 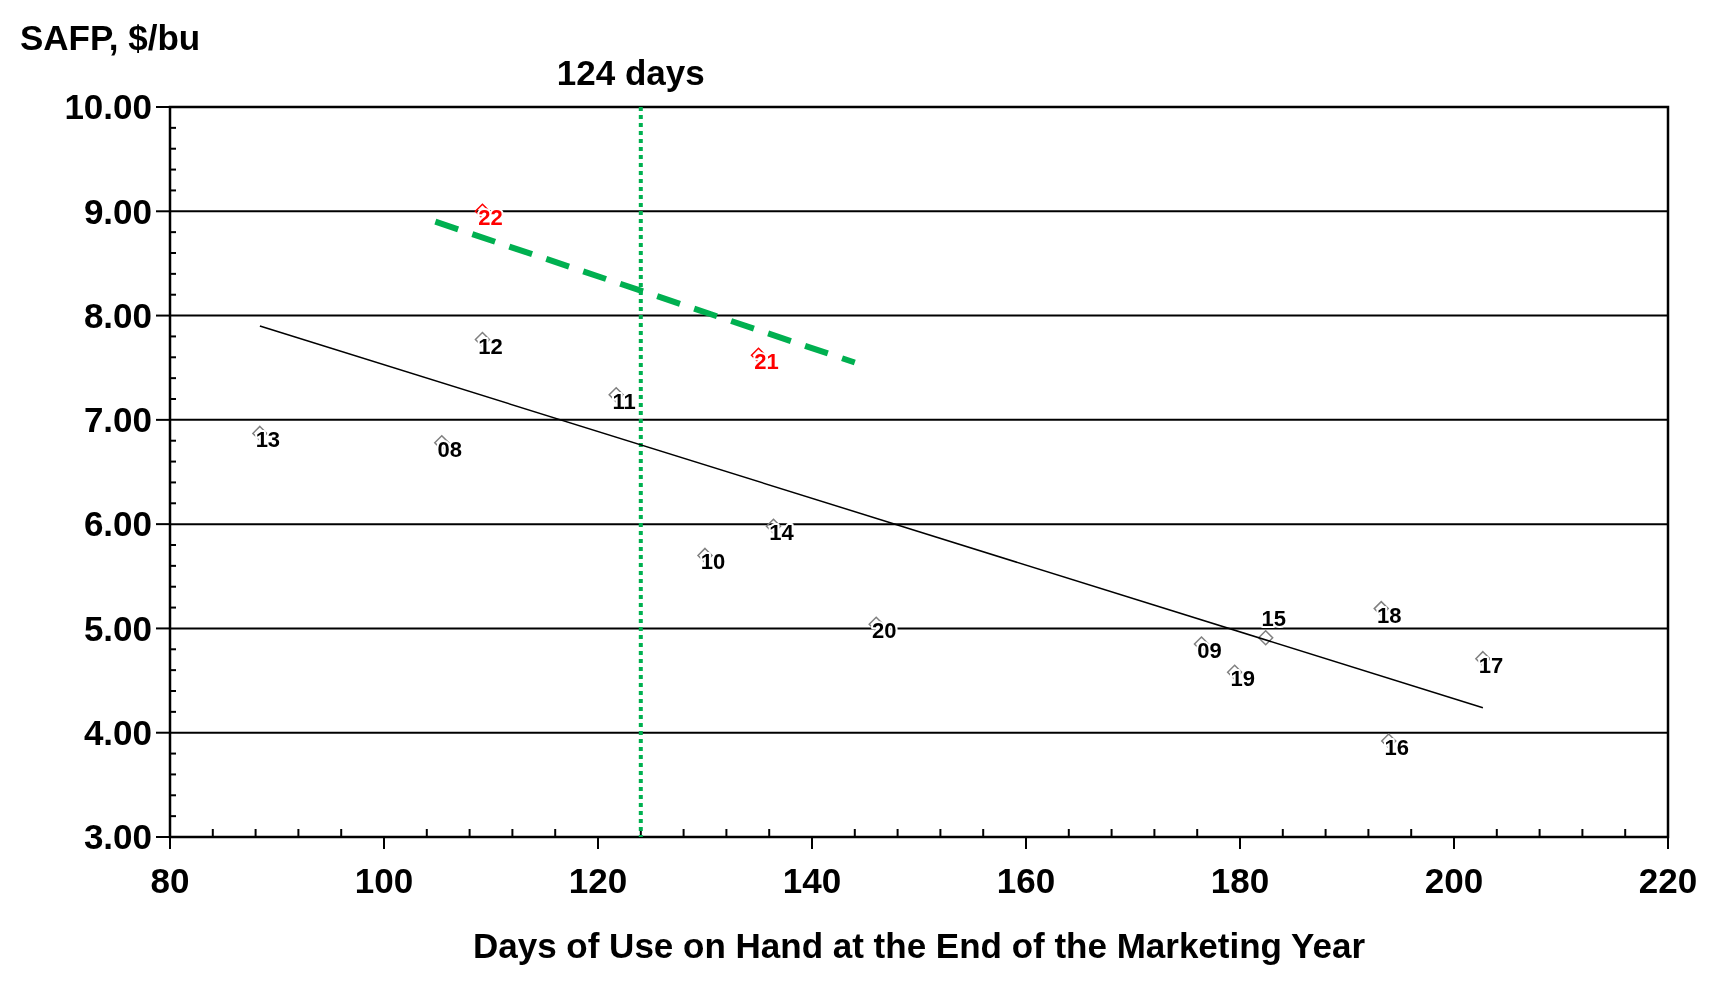 What do you see at coordinates (1454, 880) in the screenshot?
I see `x-tick-label: 200` at bounding box center [1454, 880].